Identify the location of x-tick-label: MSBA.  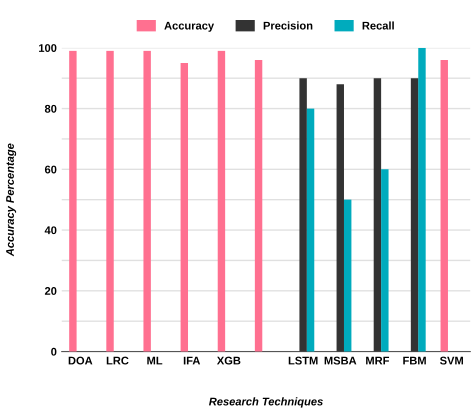
(340, 360).